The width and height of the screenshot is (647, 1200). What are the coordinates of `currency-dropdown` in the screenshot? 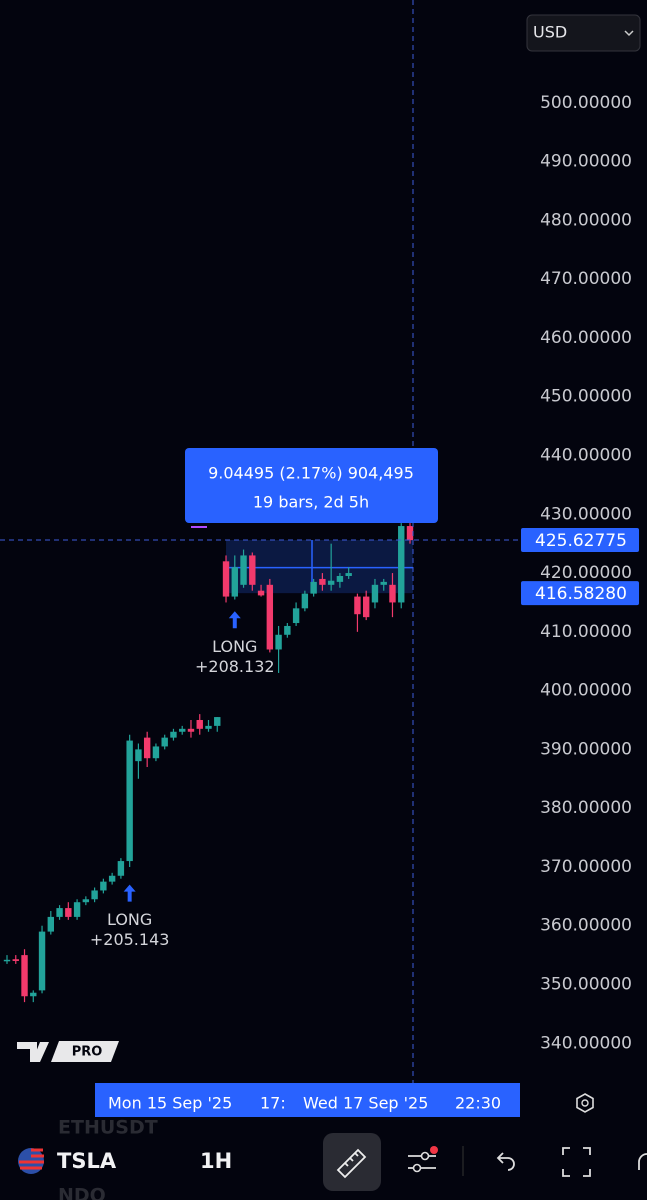 It's located at (583, 33).